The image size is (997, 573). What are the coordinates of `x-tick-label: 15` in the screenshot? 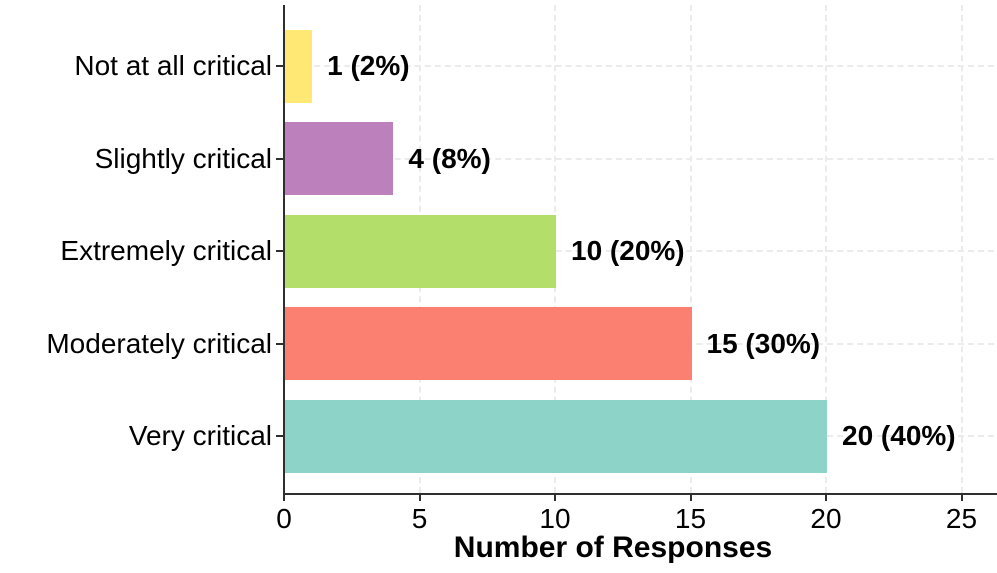 It's located at (690, 518).